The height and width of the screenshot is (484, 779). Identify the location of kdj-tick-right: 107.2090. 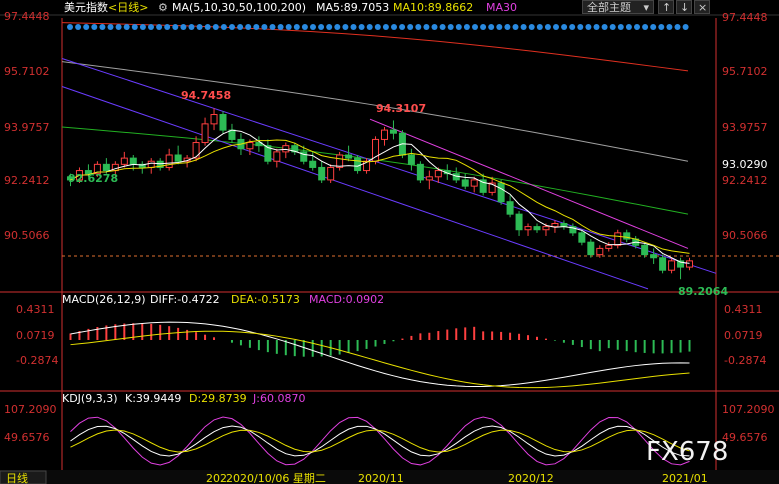
(748, 409).